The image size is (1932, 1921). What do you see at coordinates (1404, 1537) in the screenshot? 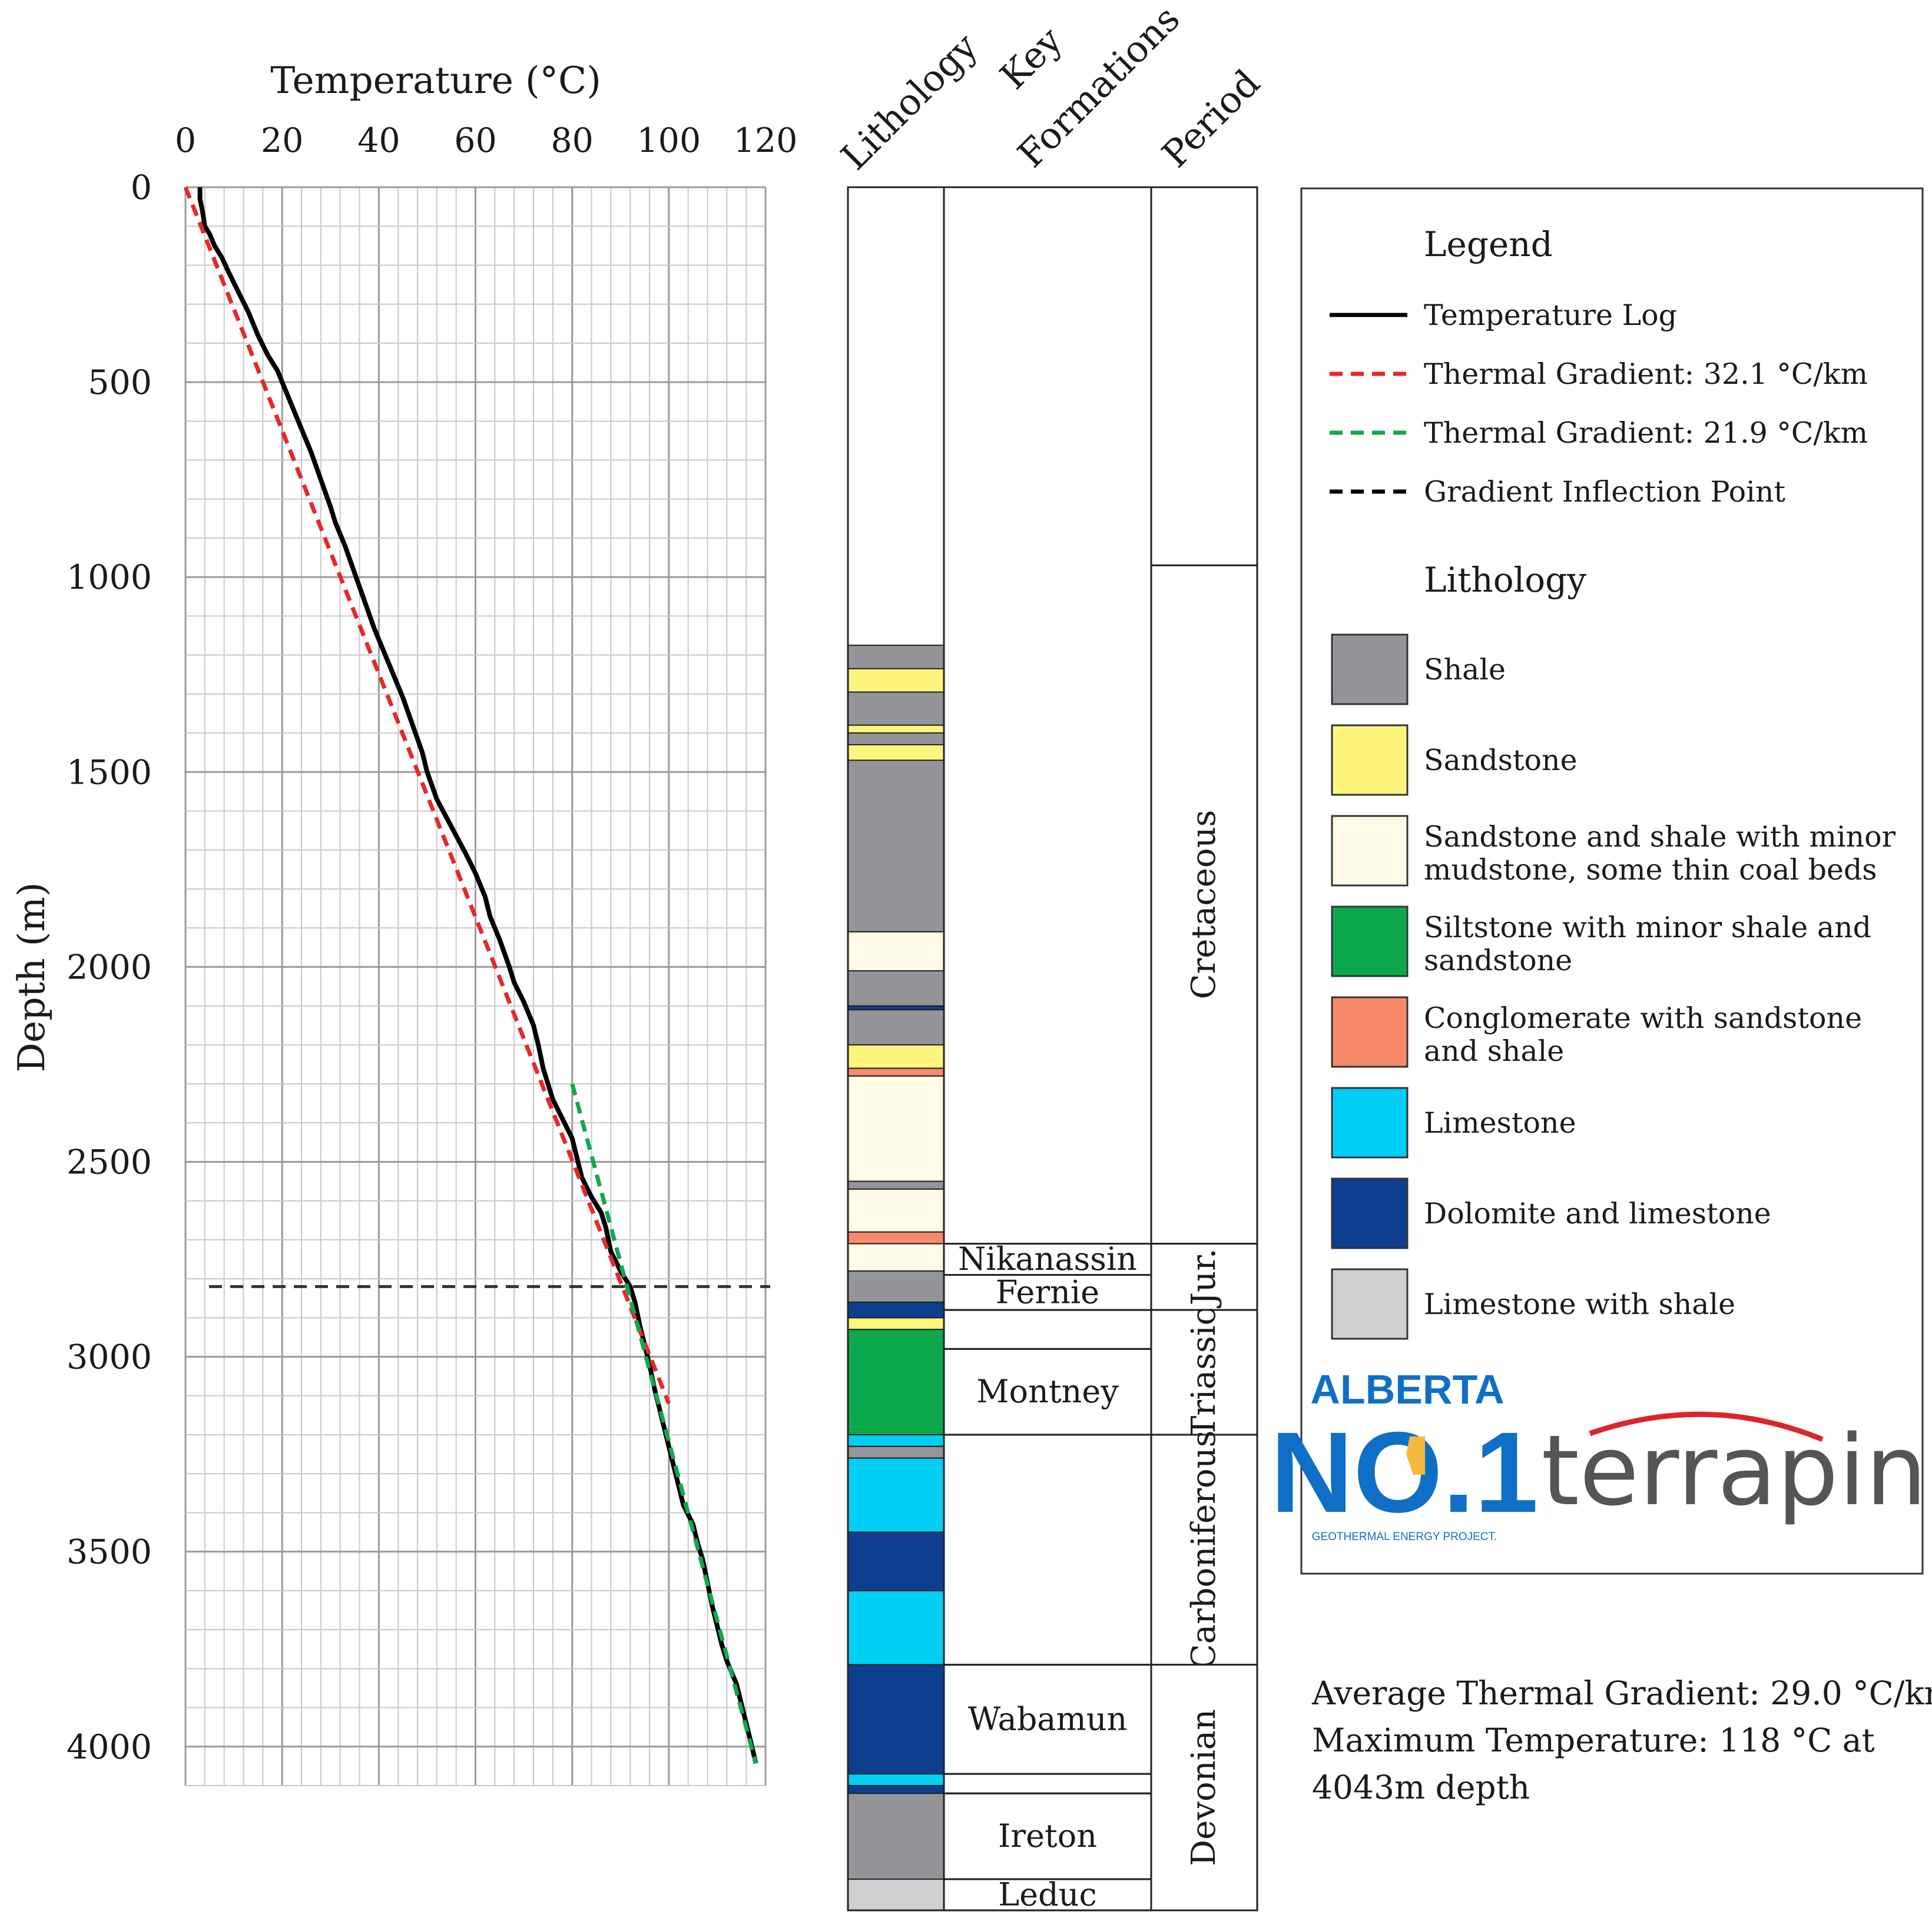
I see `alberta-logo-sub: GEOTHERMAL ENERGY PROJECT.` at bounding box center [1404, 1537].